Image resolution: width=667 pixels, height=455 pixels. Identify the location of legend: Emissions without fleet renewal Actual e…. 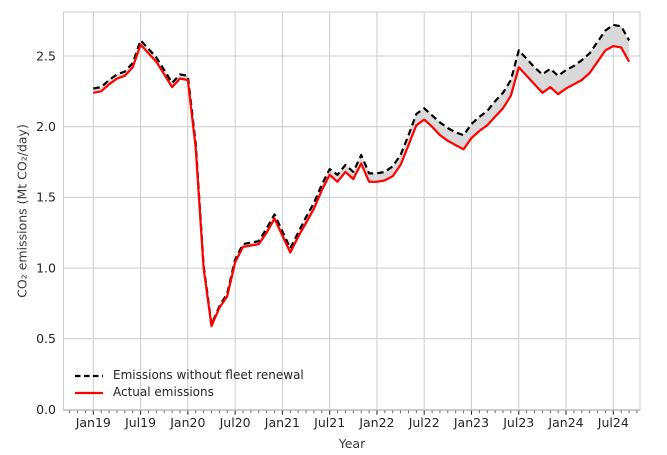
(189, 384).